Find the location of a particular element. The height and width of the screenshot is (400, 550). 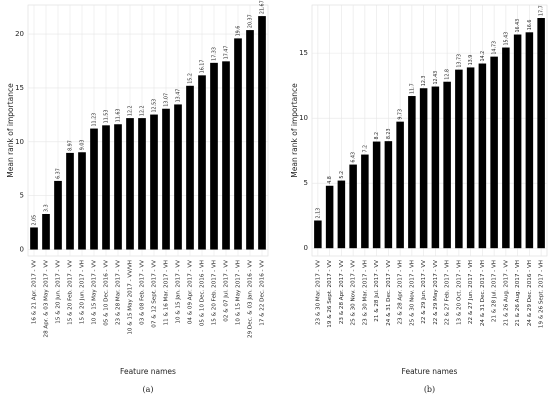

value-label: 15.43 is located at coordinates (506, 39).